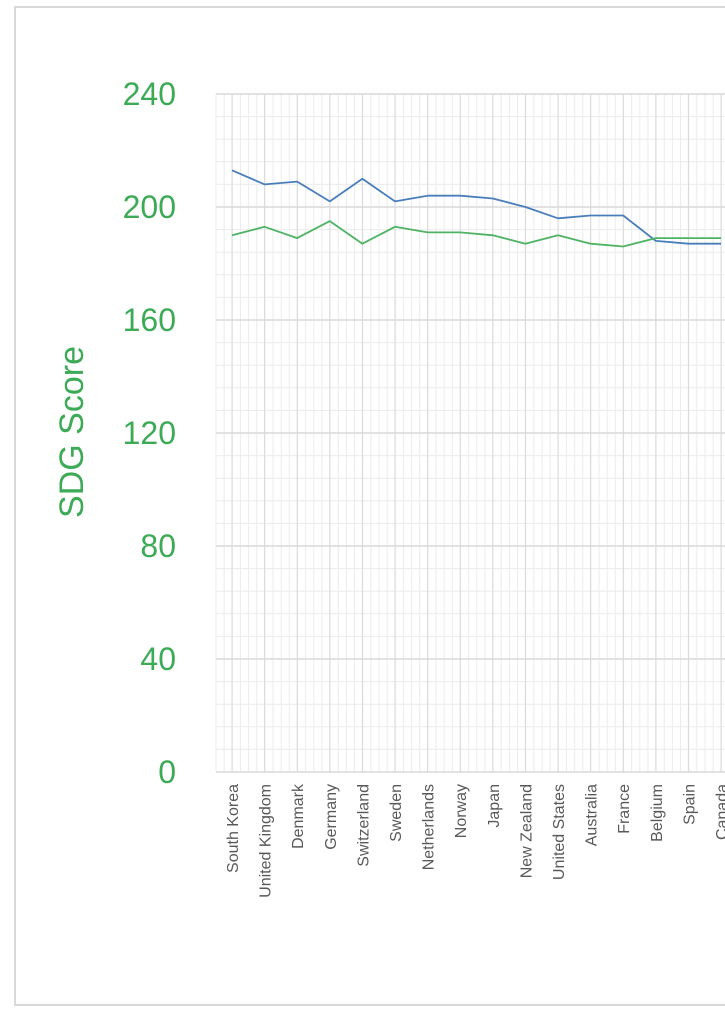 This screenshot has height=1010, width=725. What do you see at coordinates (149, 207) in the screenshot?
I see `y-tick-label: 200` at bounding box center [149, 207].